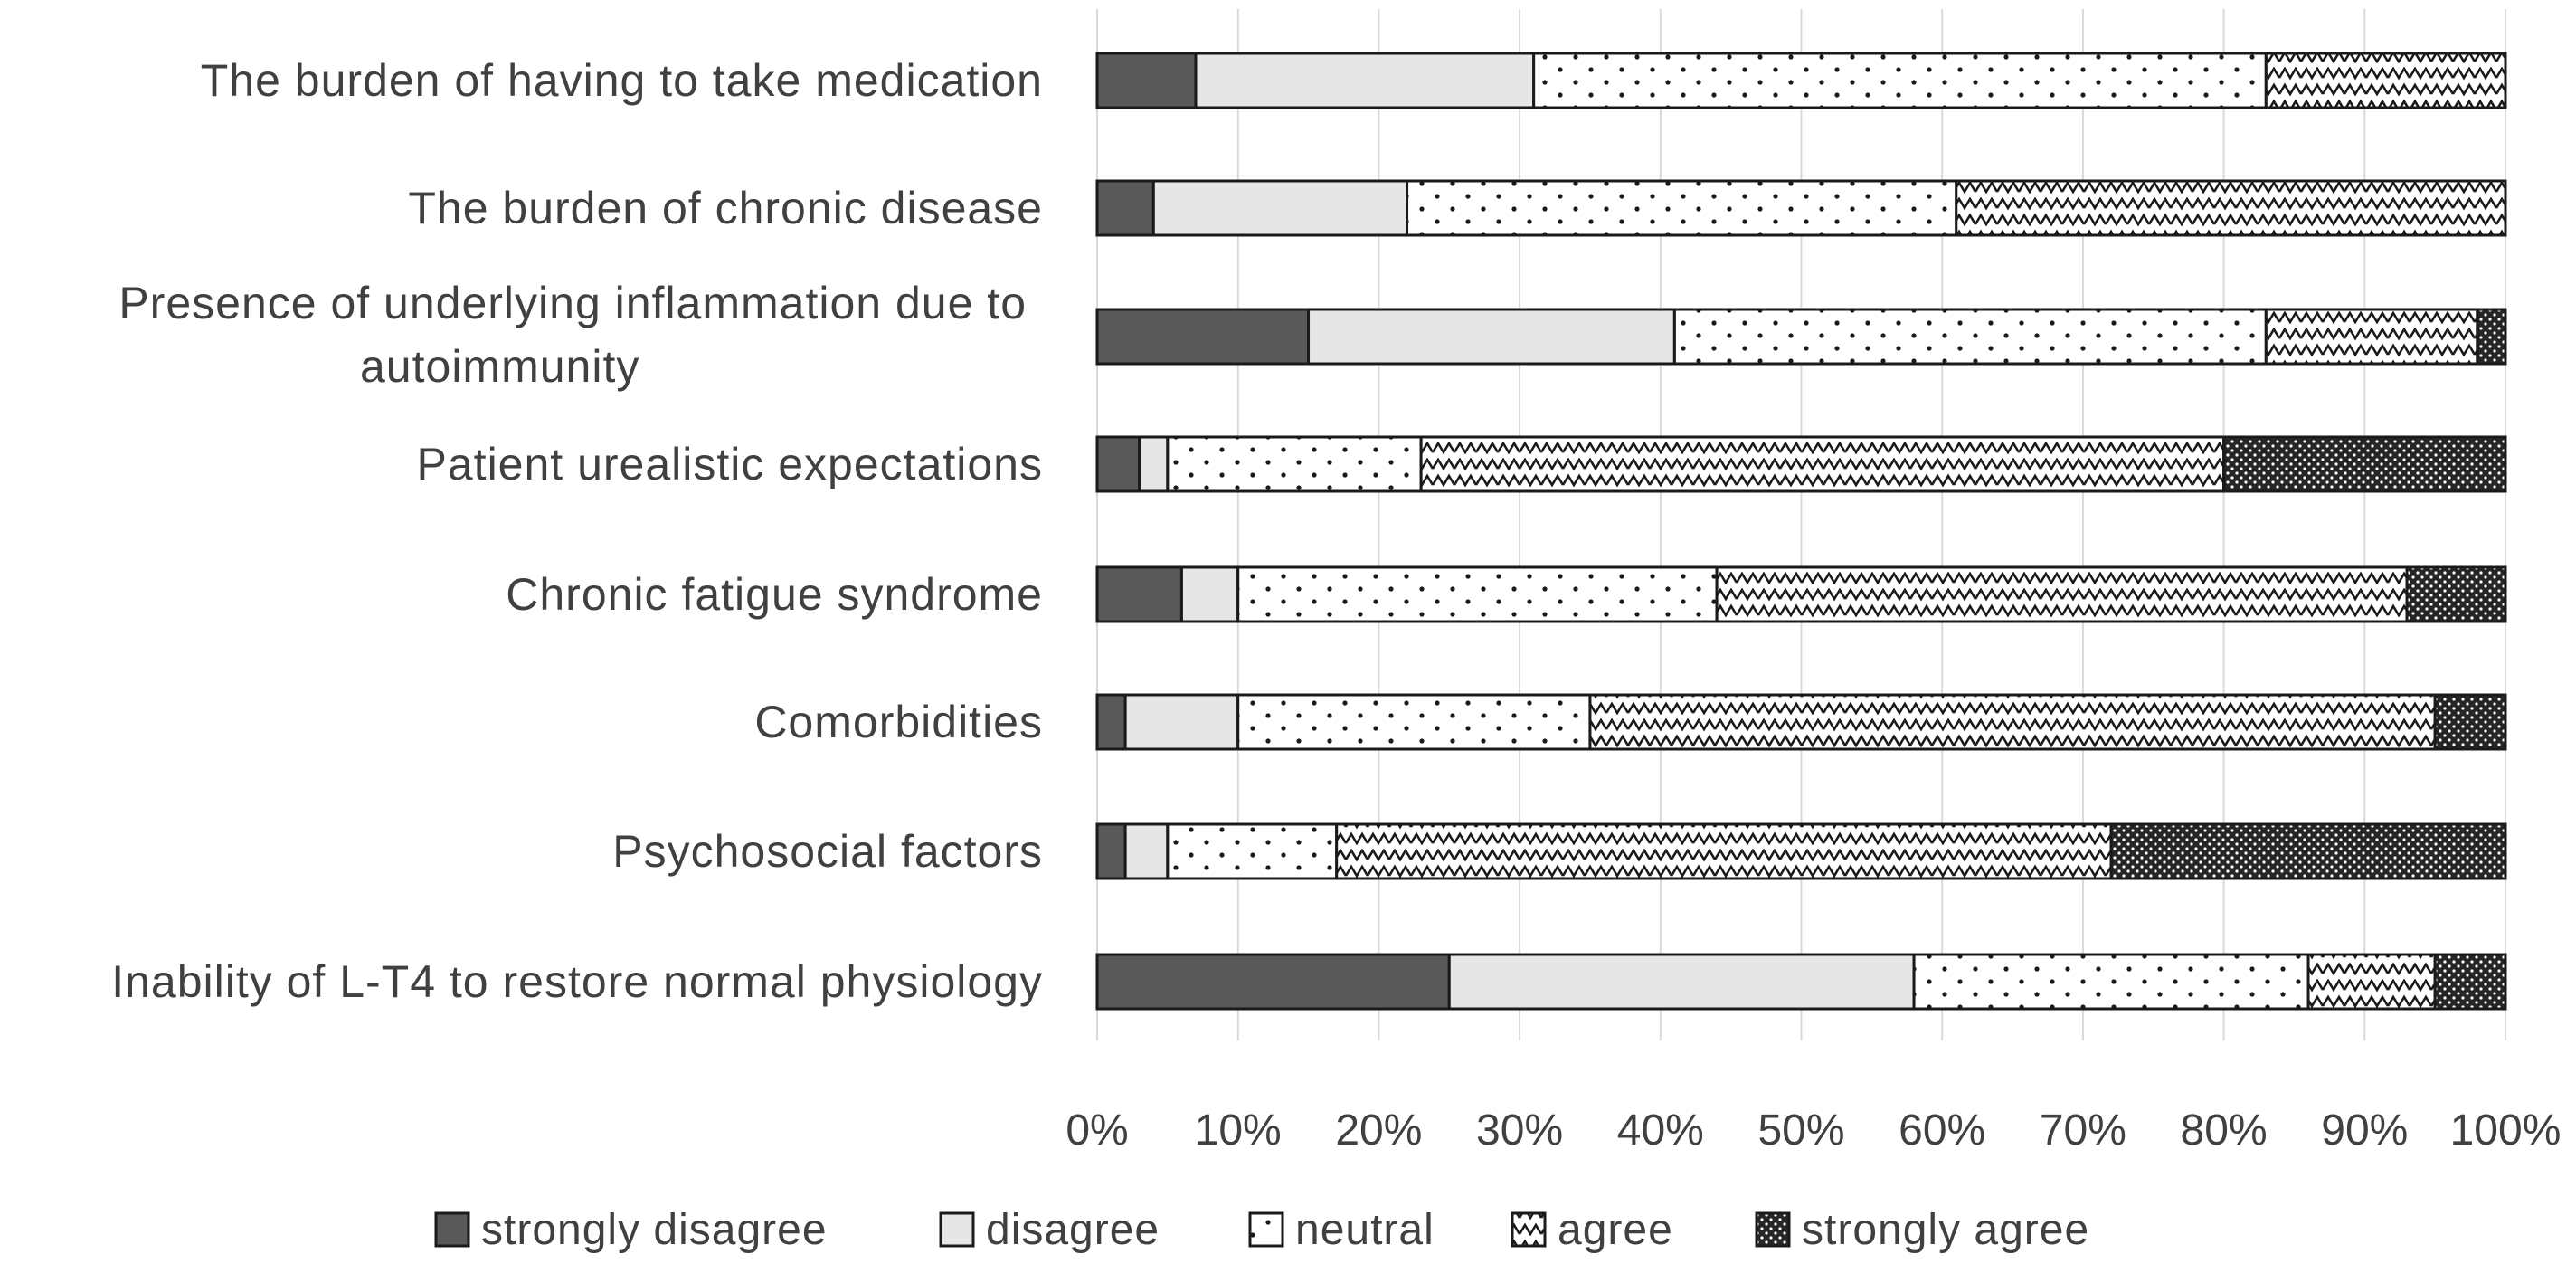 The image size is (2576, 1273). I want to click on bar-neutral-presence-of-underlying-inflammation-due-to-autoimmunity, so click(1970, 337).